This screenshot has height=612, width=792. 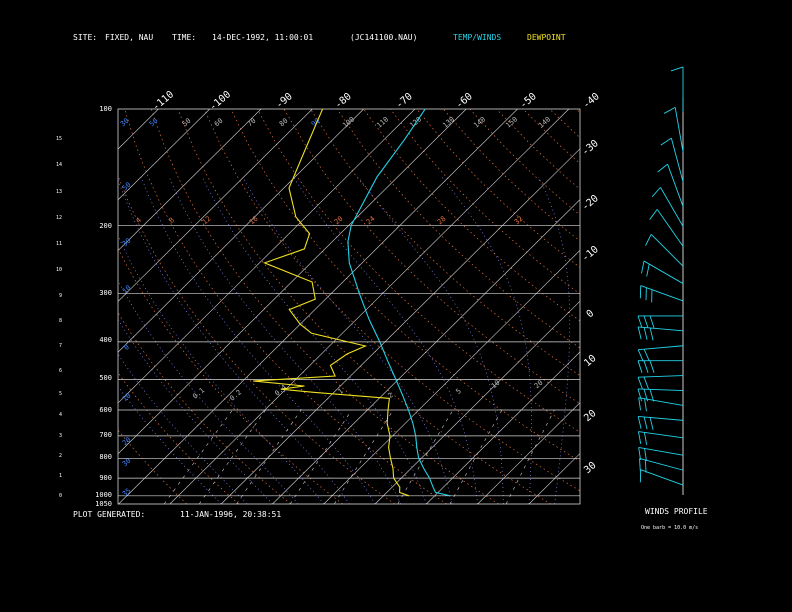 What do you see at coordinates (60, 436) in the screenshot?
I see `height-km-label: 3` at bounding box center [60, 436].